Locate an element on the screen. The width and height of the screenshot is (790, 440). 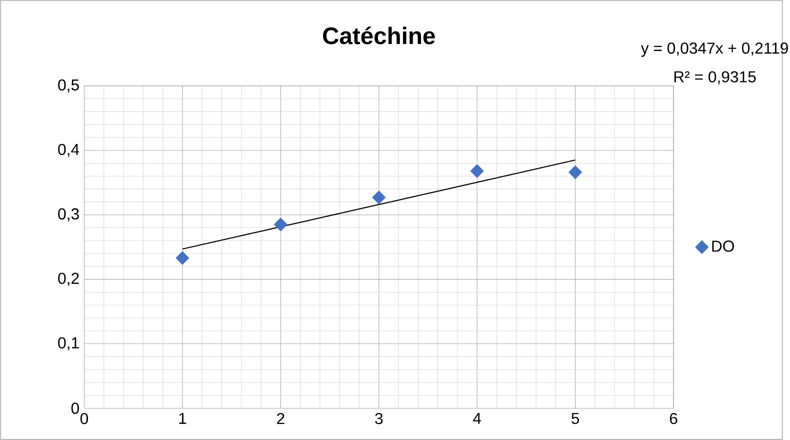
x-tick-label: 1 is located at coordinates (182, 418).